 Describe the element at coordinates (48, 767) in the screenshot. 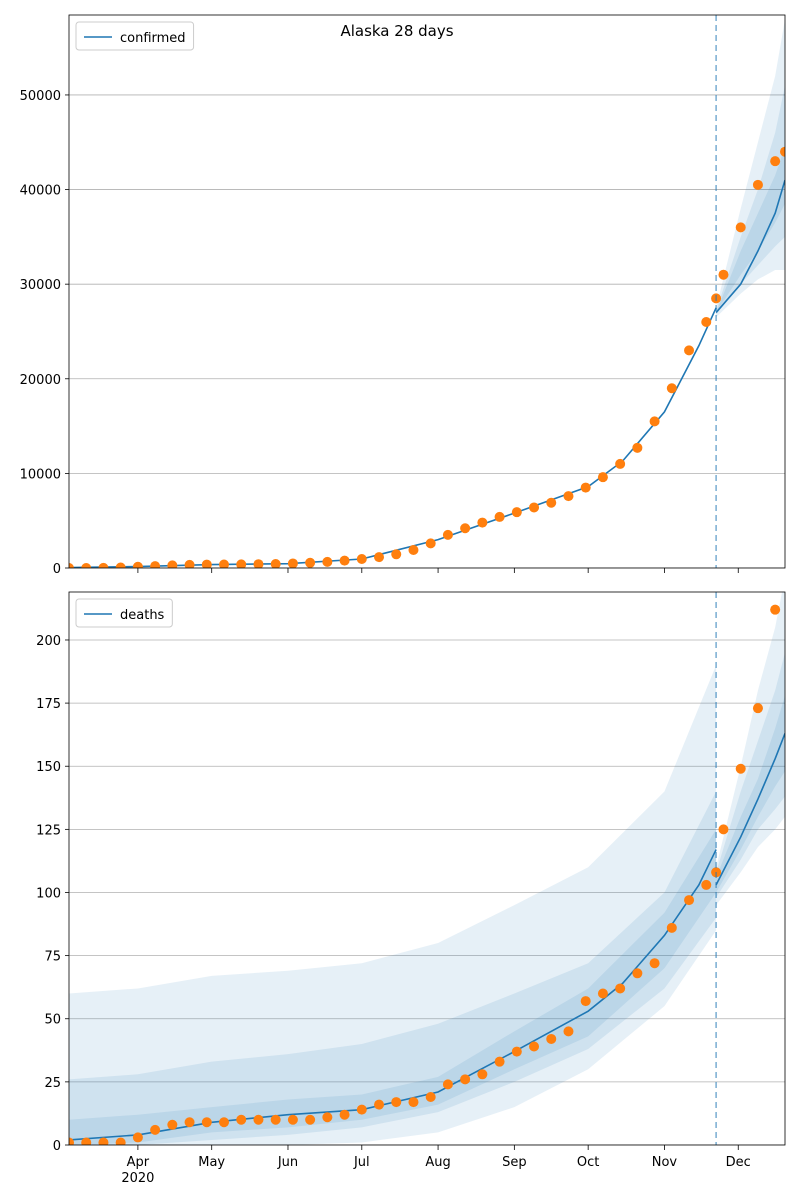

I see `y-tick-label: 150` at that location.